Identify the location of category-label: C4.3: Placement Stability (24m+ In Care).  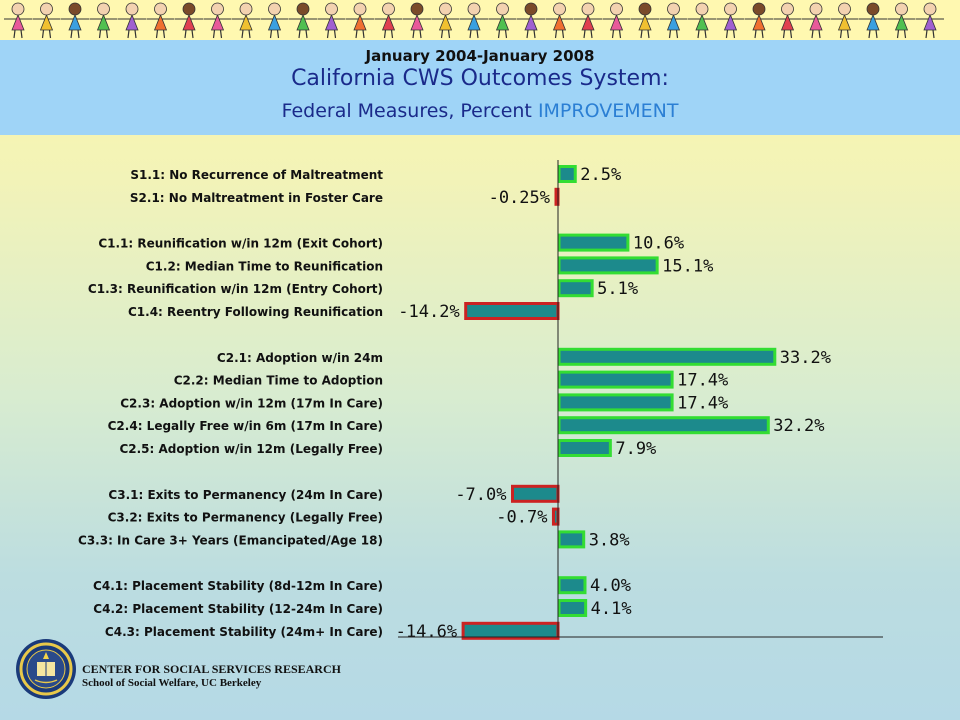
(244, 632).